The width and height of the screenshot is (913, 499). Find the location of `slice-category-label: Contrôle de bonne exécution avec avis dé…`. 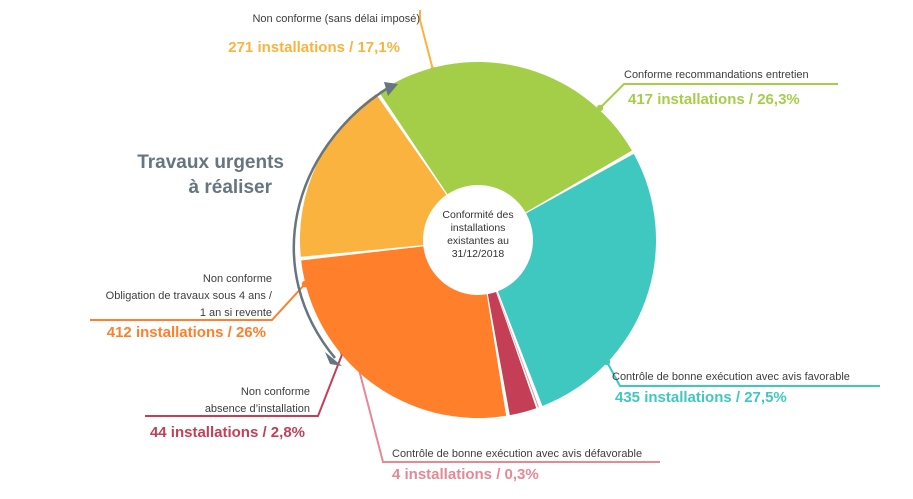

slice-category-label: Contrôle de bonne exécution avec avis dé… is located at coordinates (517, 454).